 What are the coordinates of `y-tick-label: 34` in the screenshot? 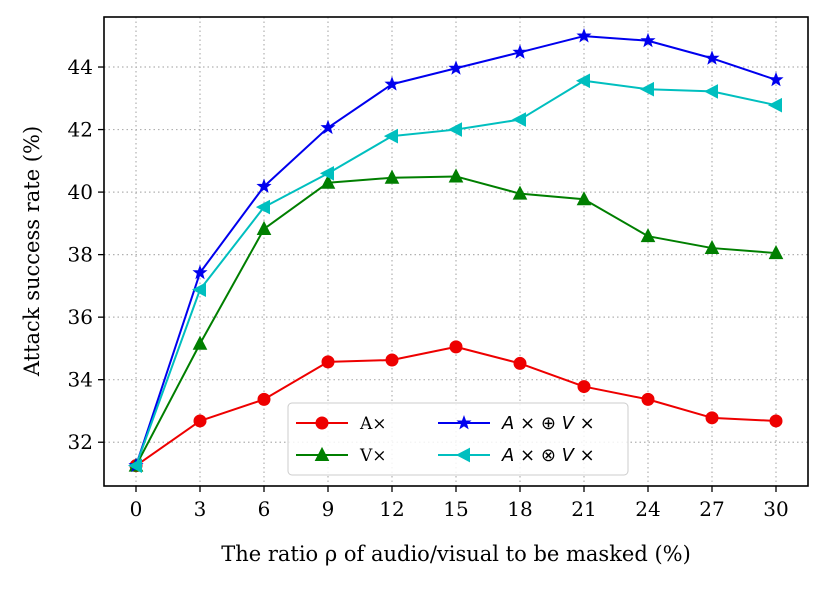 It's located at (80, 380).